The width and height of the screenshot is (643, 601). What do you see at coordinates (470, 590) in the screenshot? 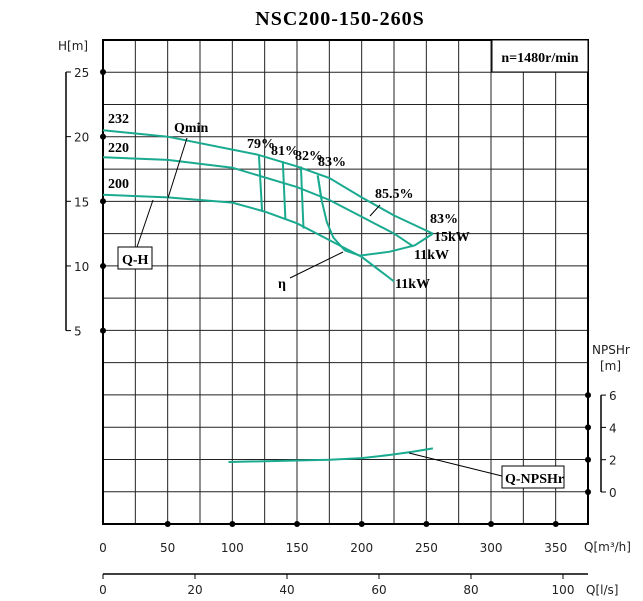
I see `x2-tick-label: 80` at bounding box center [470, 590].